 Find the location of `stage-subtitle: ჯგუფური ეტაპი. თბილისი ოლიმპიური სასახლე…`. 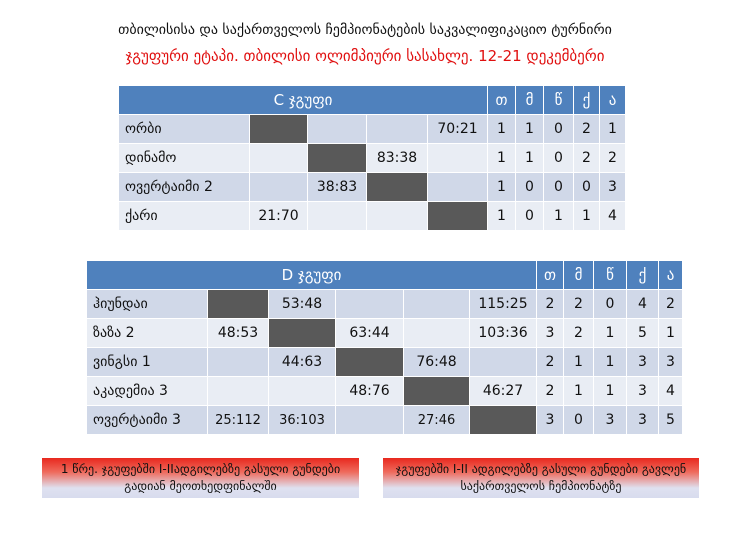

stage-subtitle: ჯგუფური ეტაპი. თბილისი ოლიმპიური სასახლე… is located at coordinates (365, 56).